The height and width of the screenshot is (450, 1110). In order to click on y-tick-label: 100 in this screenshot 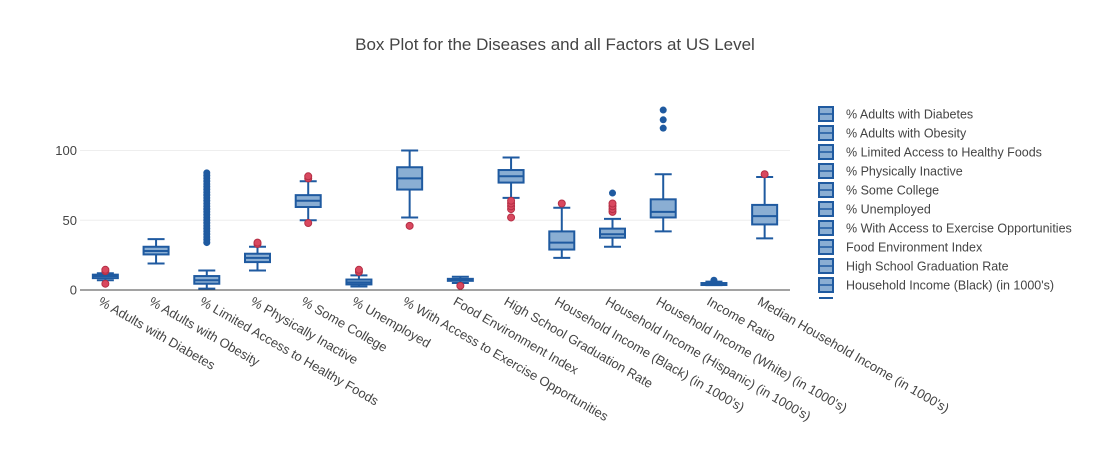, I will do `click(66, 150)`.